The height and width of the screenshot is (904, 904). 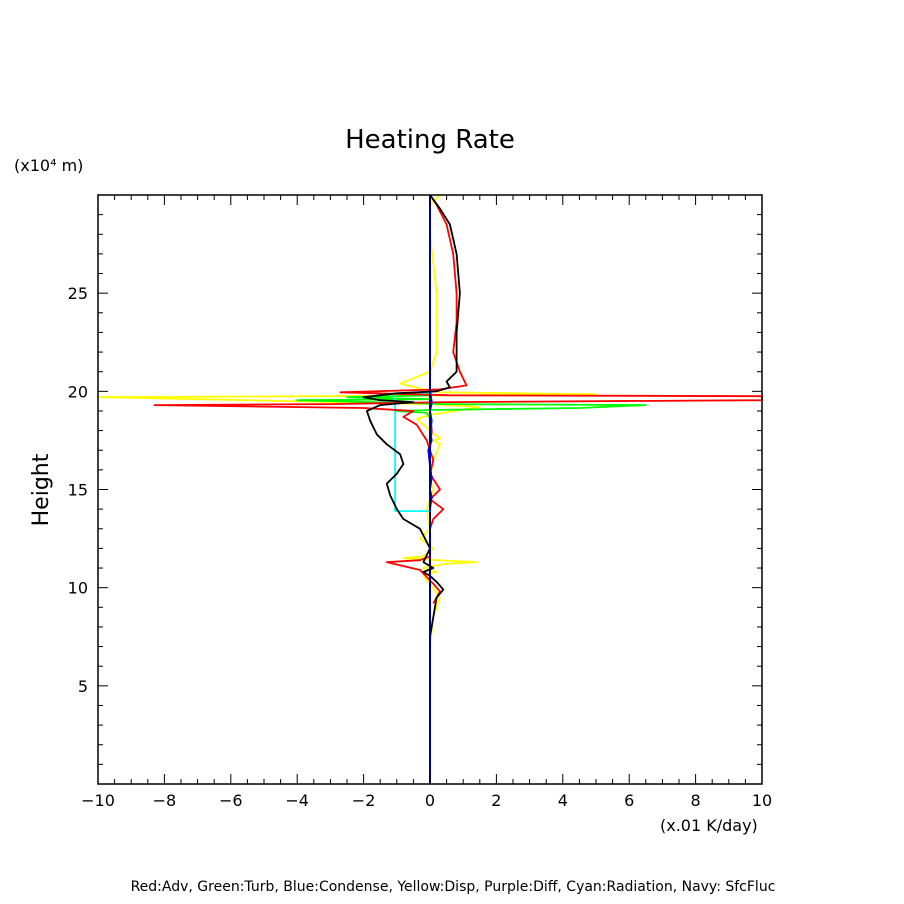 What do you see at coordinates (411, 415) in the screenshot?
I see `series-line-unlabeled-black` at bounding box center [411, 415].